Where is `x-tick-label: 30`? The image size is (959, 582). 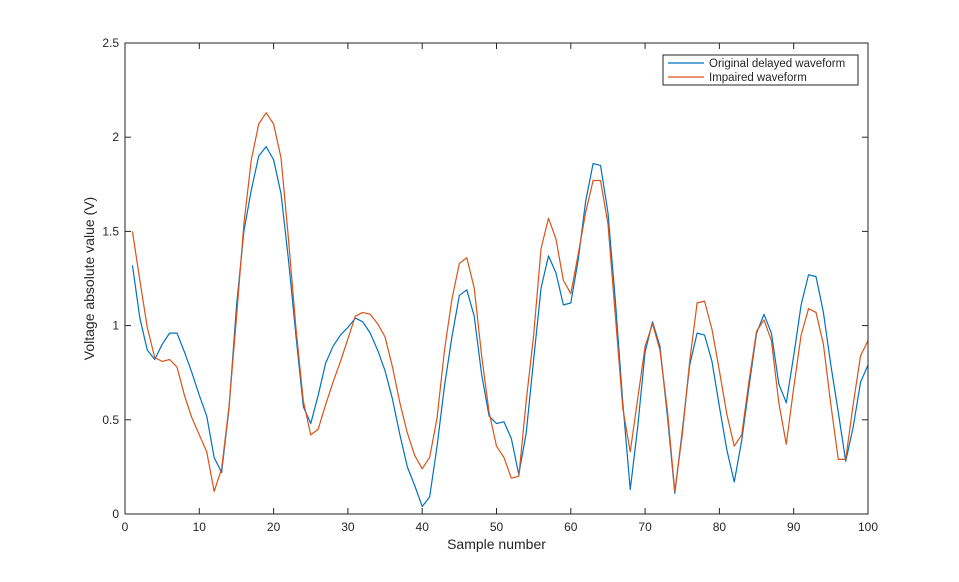 x-tick-label: 30 is located at coordinates (348, 527).